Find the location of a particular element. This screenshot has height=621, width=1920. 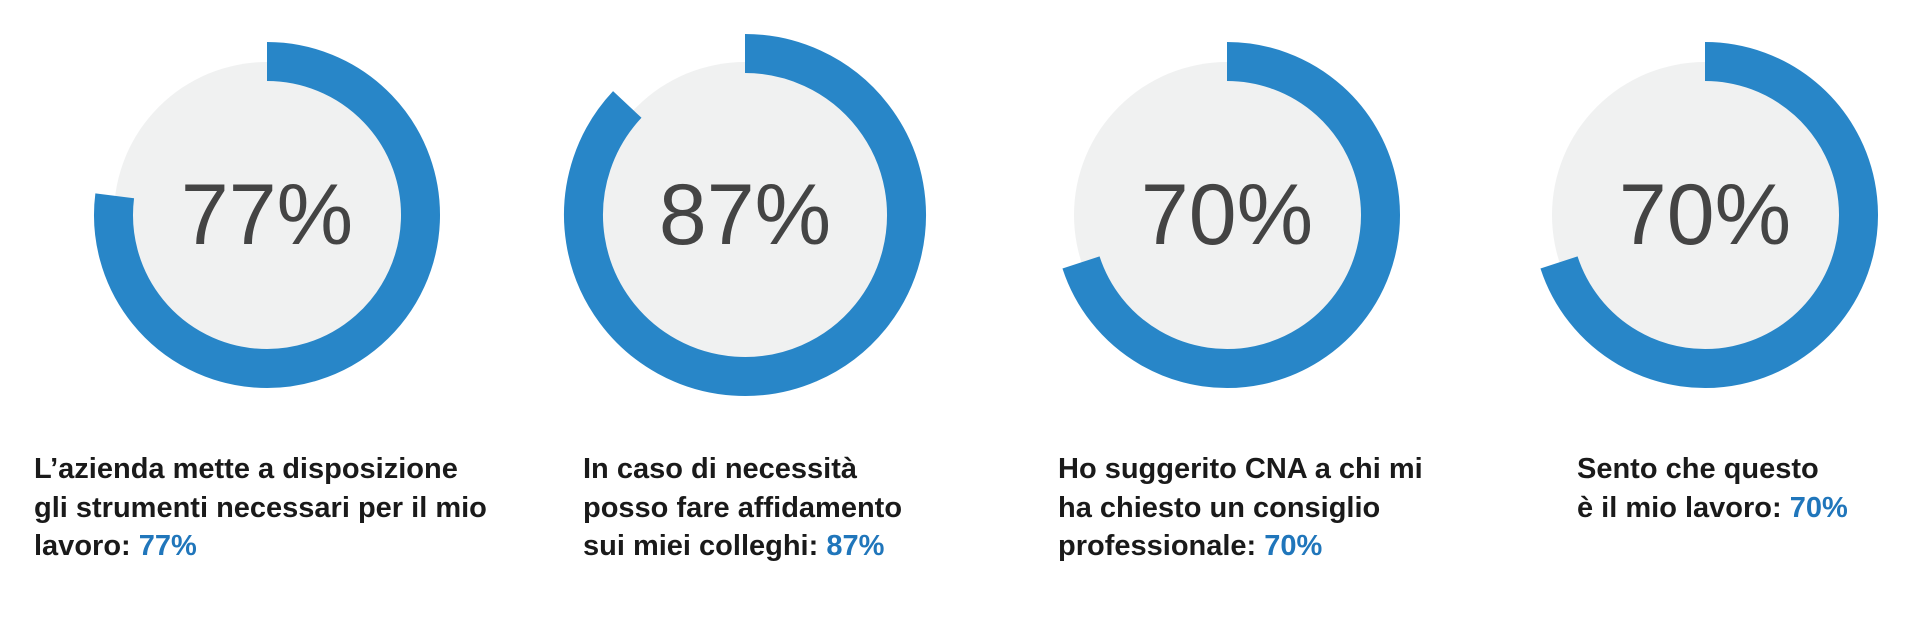

caption-text: sui miei colleghi: is located at coordinates (701, 546).